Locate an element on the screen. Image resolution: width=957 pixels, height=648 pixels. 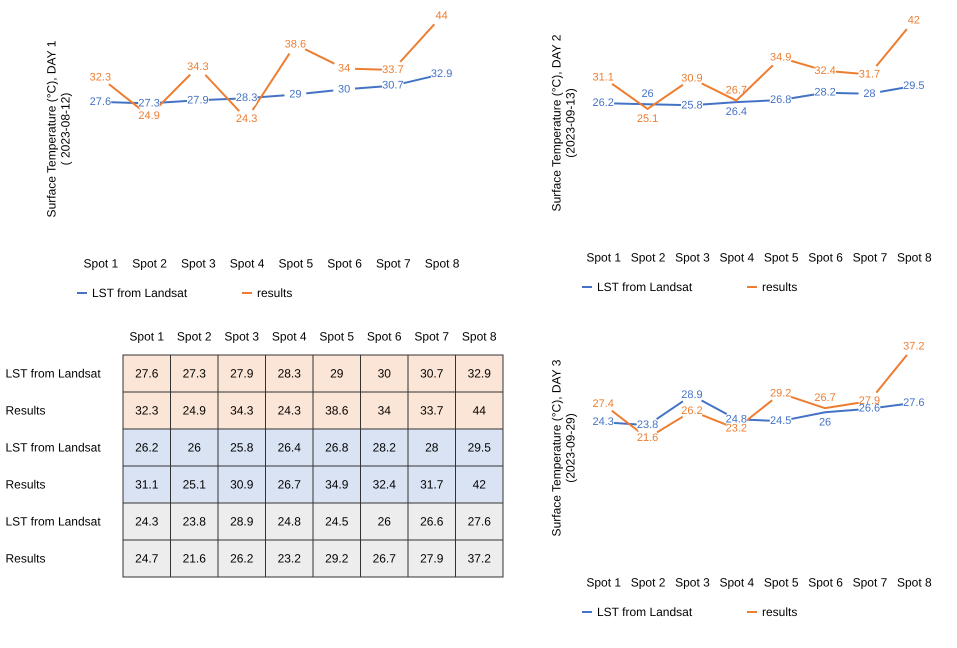
data-label: 24.8 is located at coordinates (290, 521).